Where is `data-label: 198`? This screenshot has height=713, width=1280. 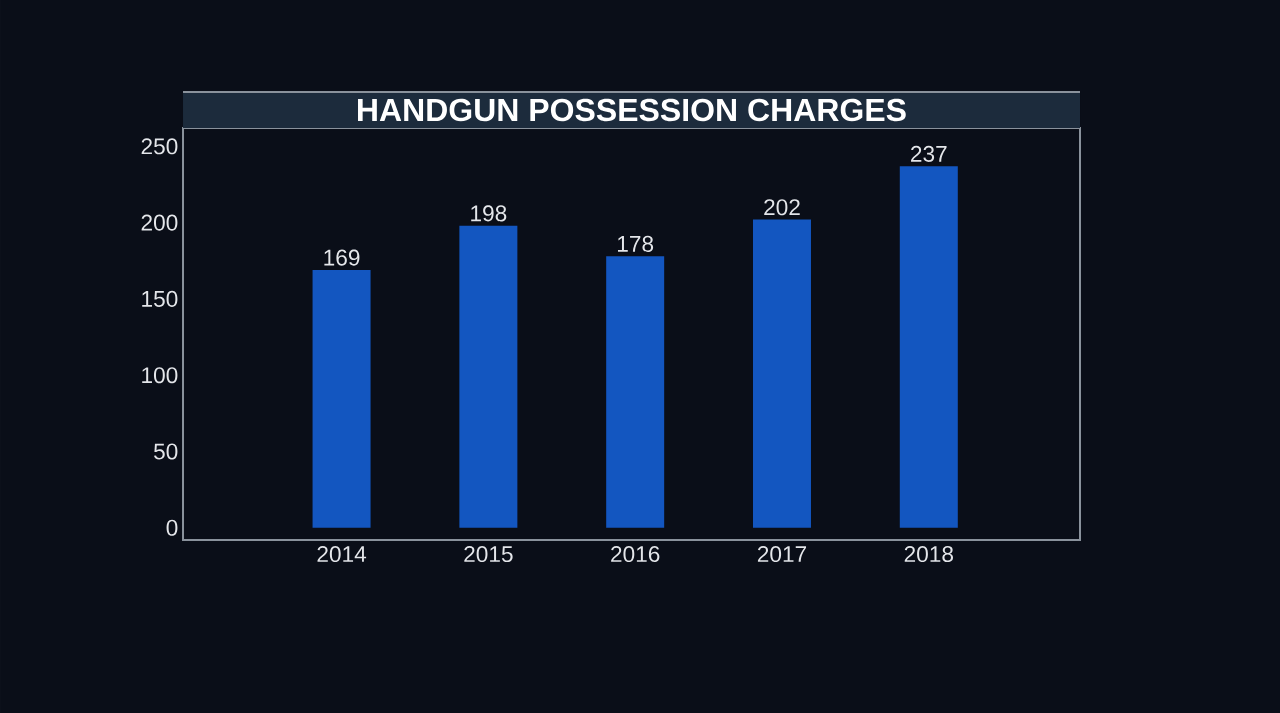
data-label: 198 is located at coordinates (489, 213).